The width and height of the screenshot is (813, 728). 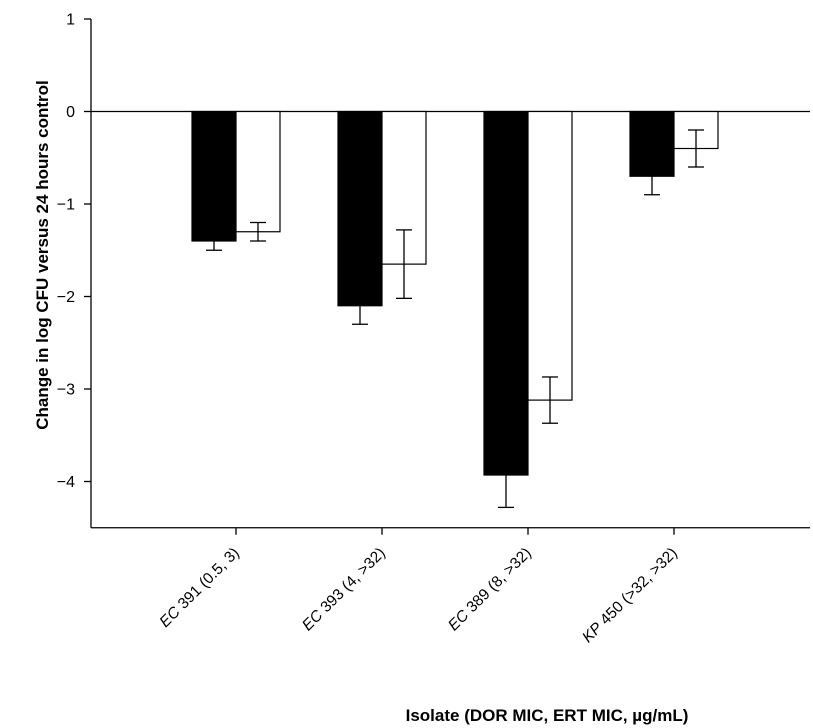 I want to click on x-tick-label: EC 391 (0.5, 3), so click(x=199, y=588).